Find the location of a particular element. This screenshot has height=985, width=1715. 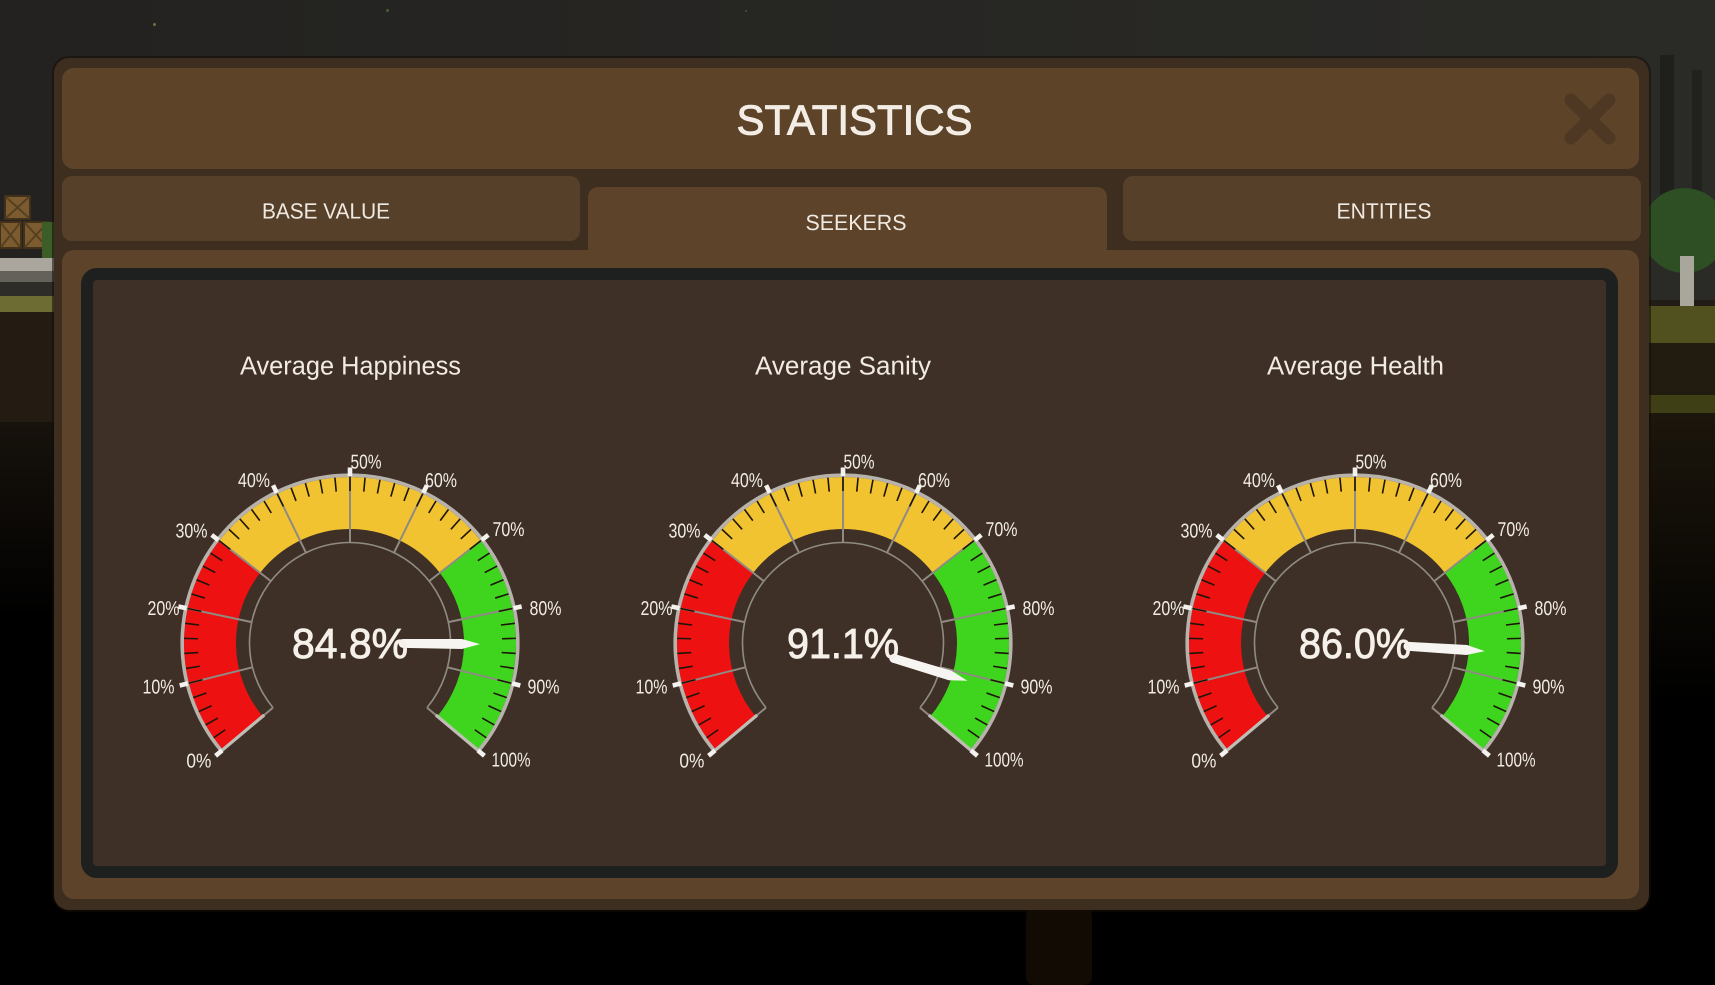

svg-text: BASE VALUE is located at coordinates (326, 211).